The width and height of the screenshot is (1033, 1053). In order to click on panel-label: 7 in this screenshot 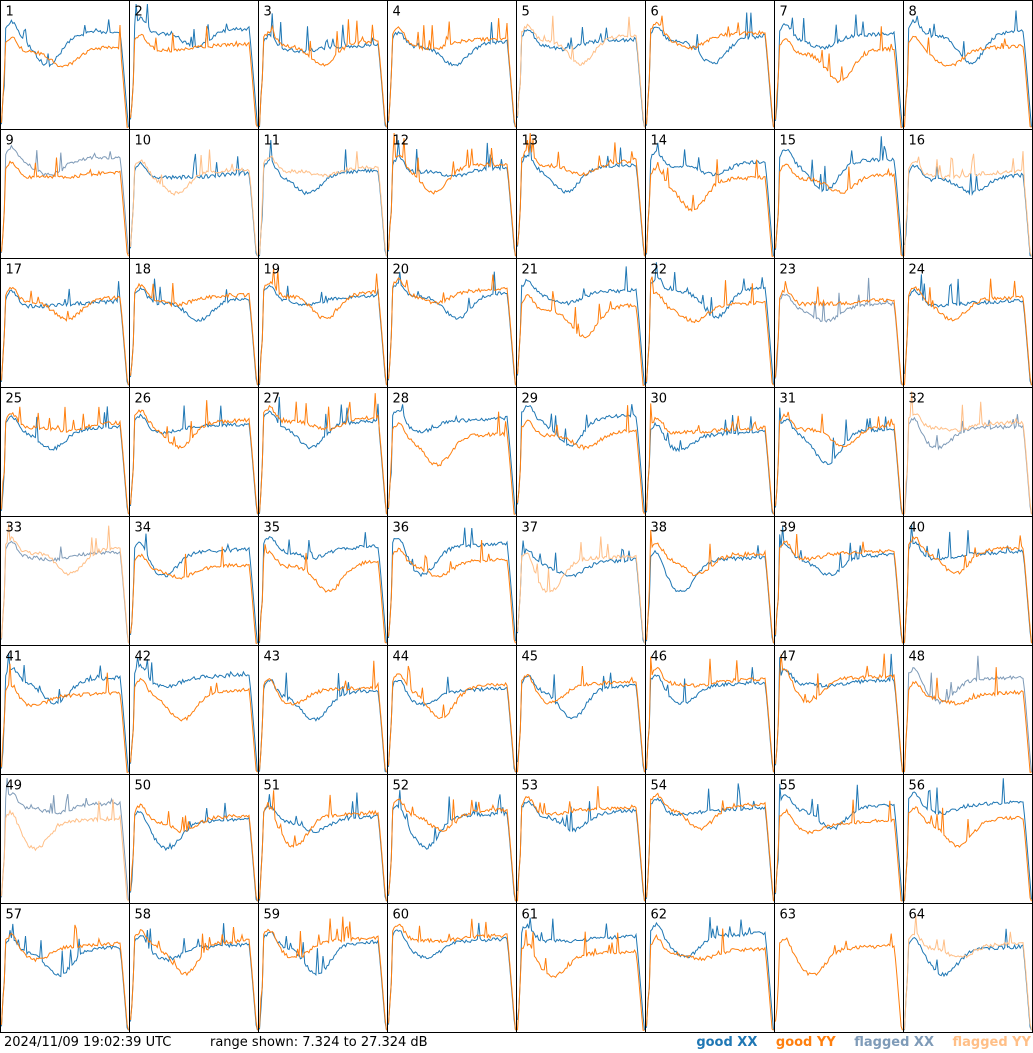, I will do `click(784, 12)`.